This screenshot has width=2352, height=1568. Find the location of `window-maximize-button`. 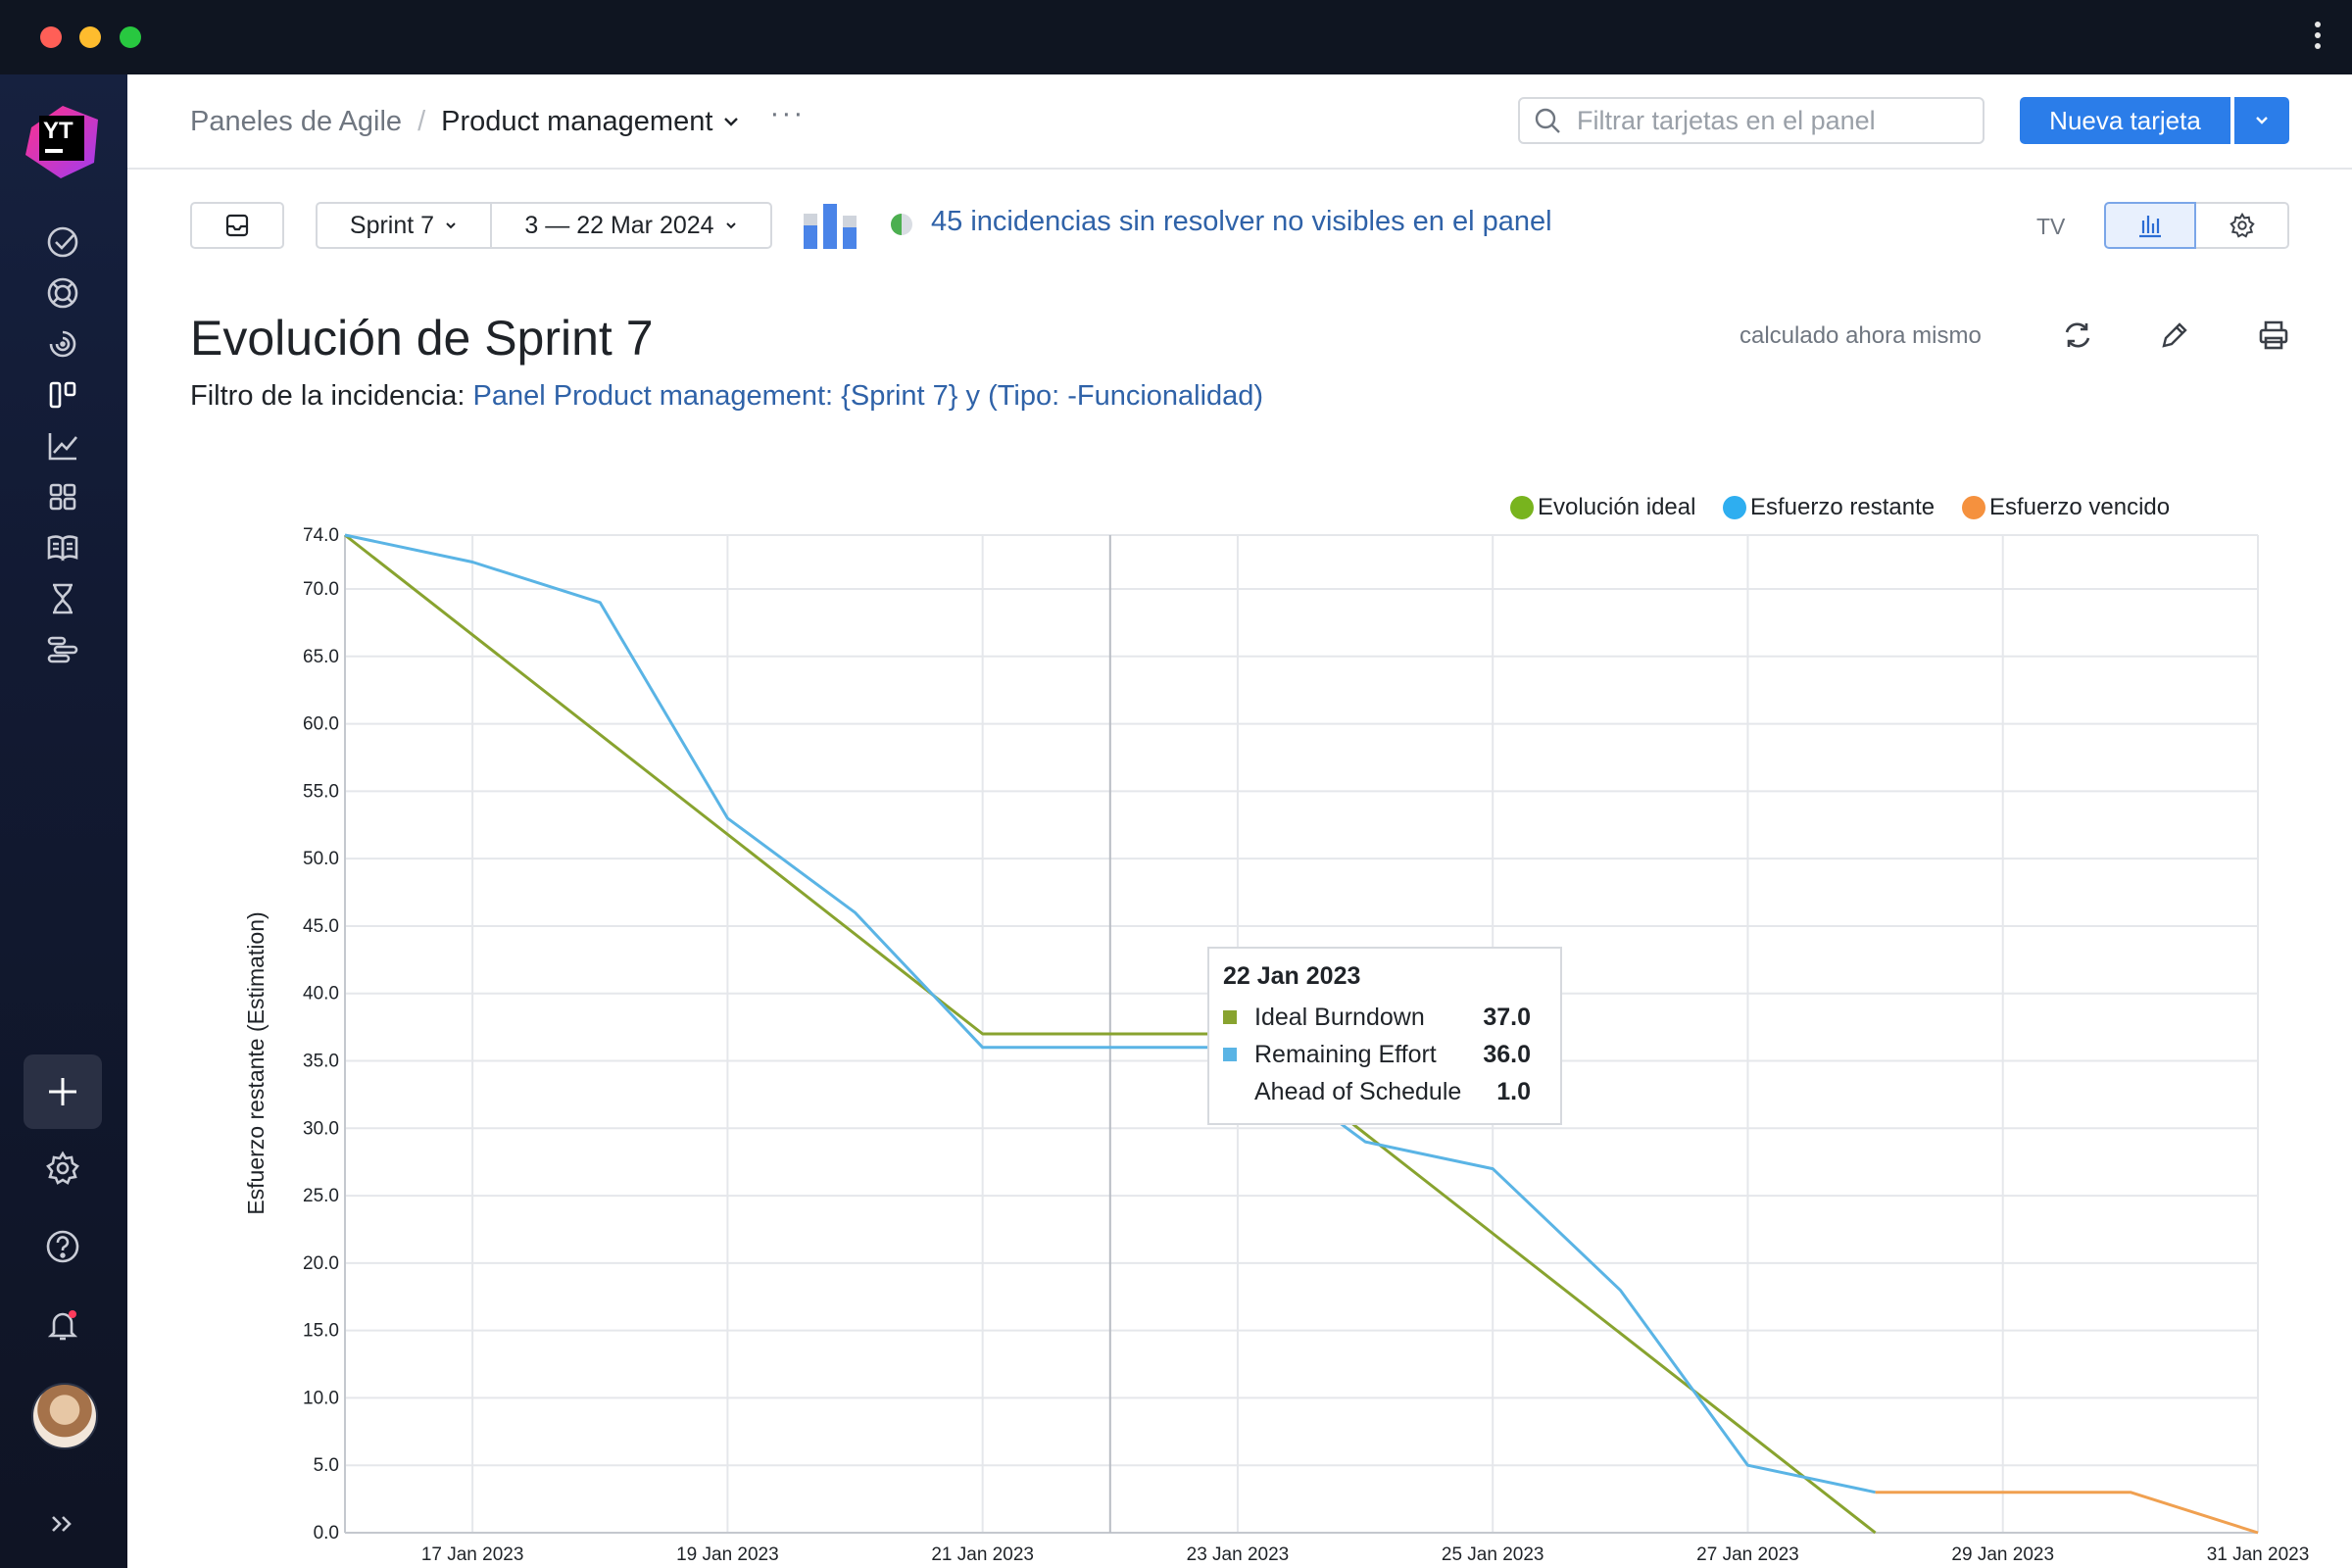

window-maximize-button is located at coordinates (130, 37).